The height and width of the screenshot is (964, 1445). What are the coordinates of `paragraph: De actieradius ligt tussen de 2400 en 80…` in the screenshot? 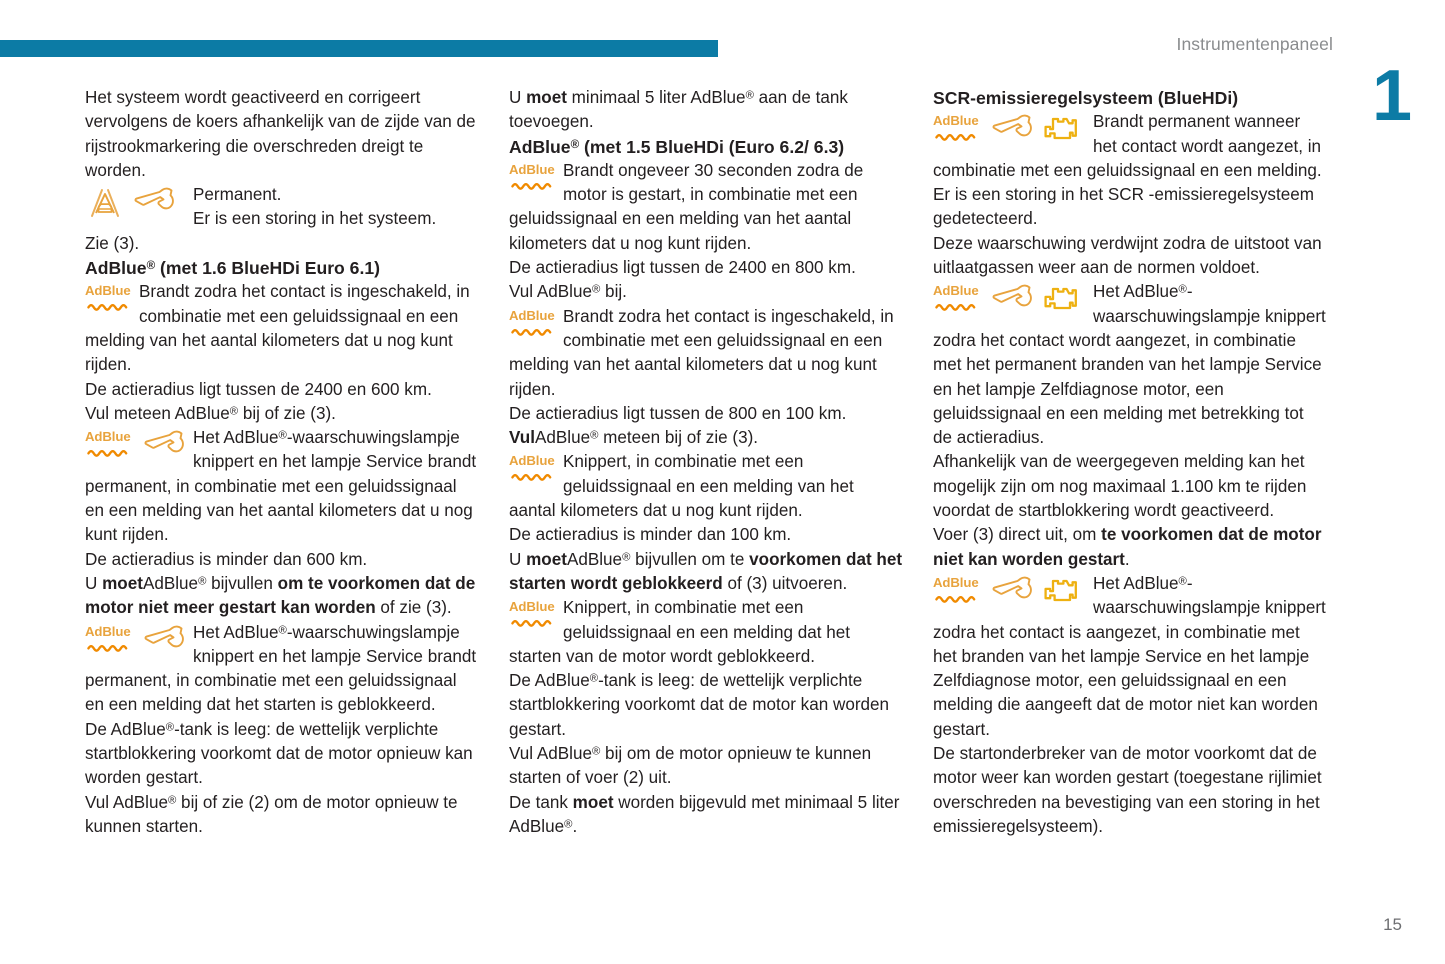 It's located at (682, 268).